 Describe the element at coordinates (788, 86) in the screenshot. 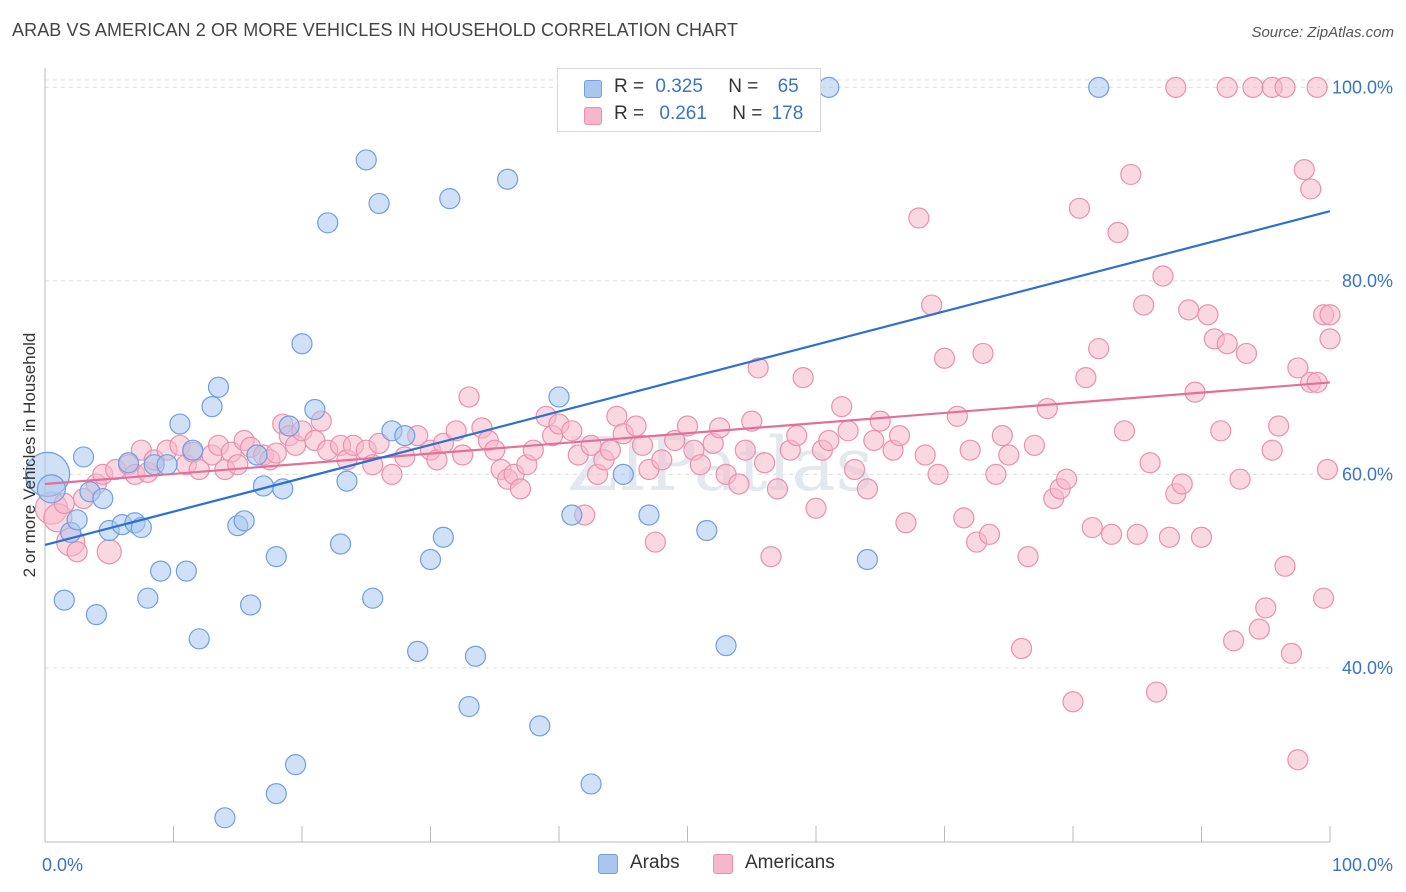

I see `n-value-arabs: 65` at that location.